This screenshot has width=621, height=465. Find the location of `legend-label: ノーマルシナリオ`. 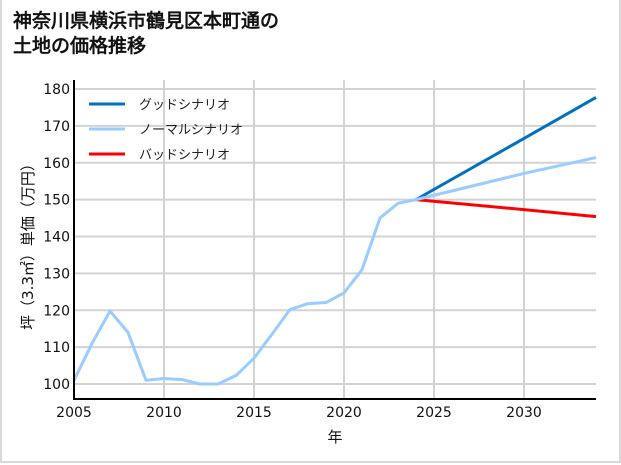

legend-label: ノーマルシナリオ is located at coordinates (191, 130).